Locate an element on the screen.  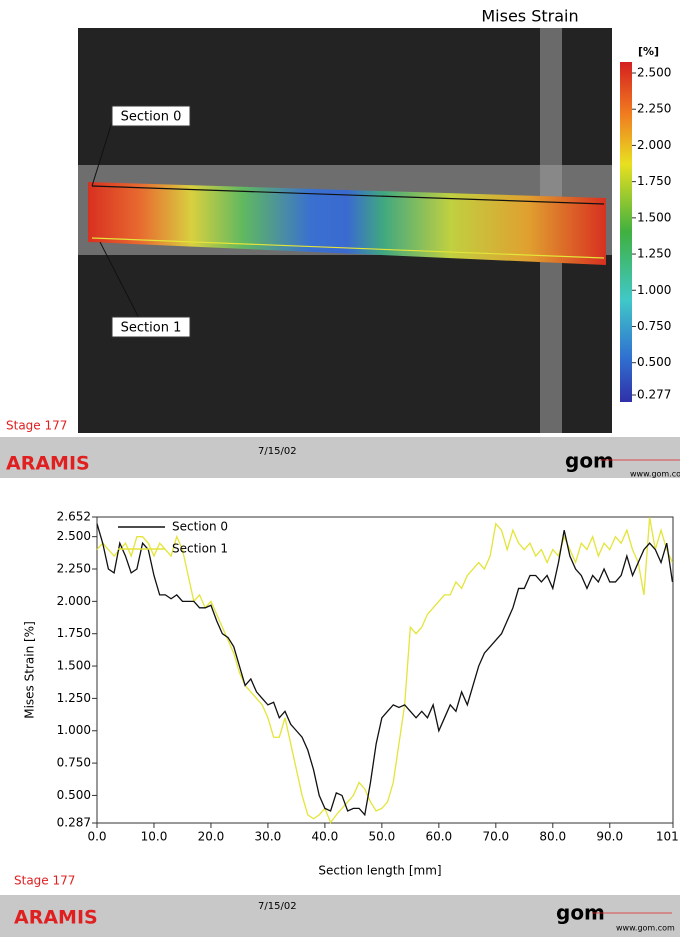
y-axis-label: Mises Strain [%] is located at coordinates (30, 670).